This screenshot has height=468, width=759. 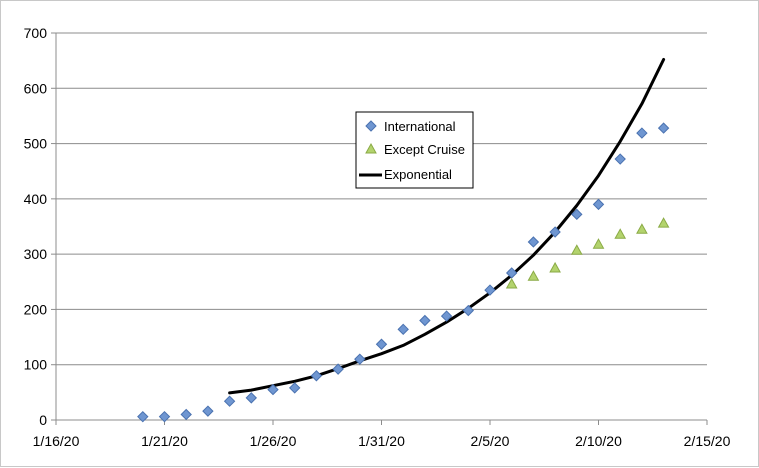 I want to click on legend-diamond-icon, so click(x=371, y=126).